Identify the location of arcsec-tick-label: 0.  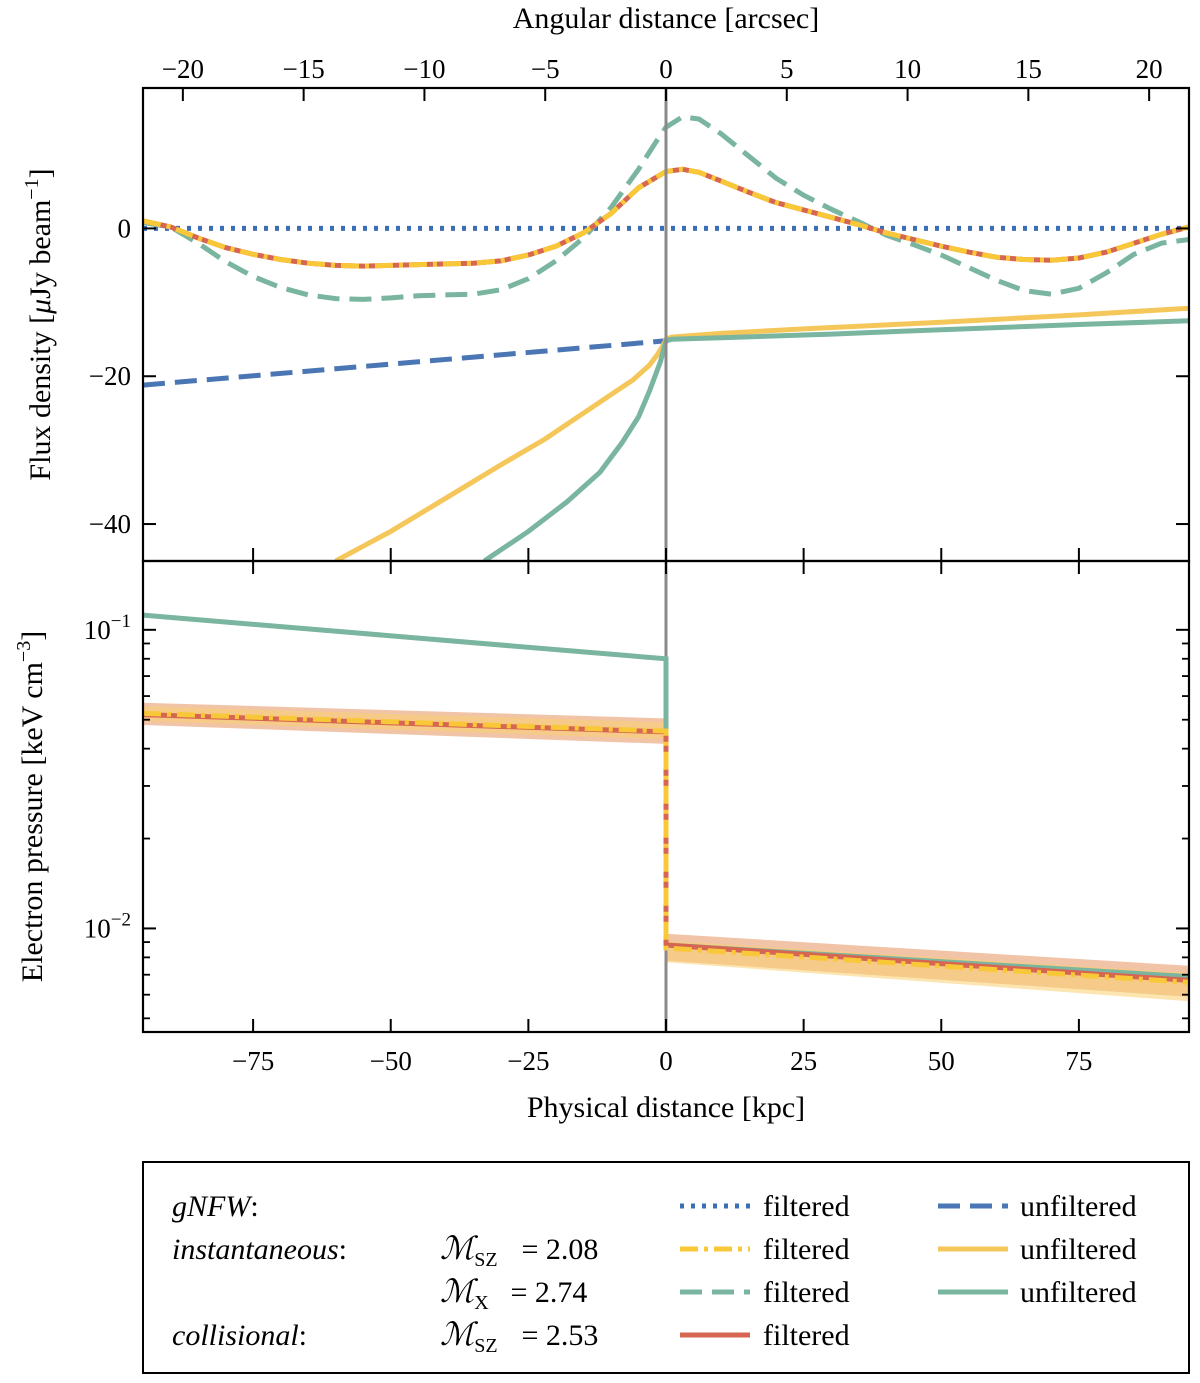
(666, 69).